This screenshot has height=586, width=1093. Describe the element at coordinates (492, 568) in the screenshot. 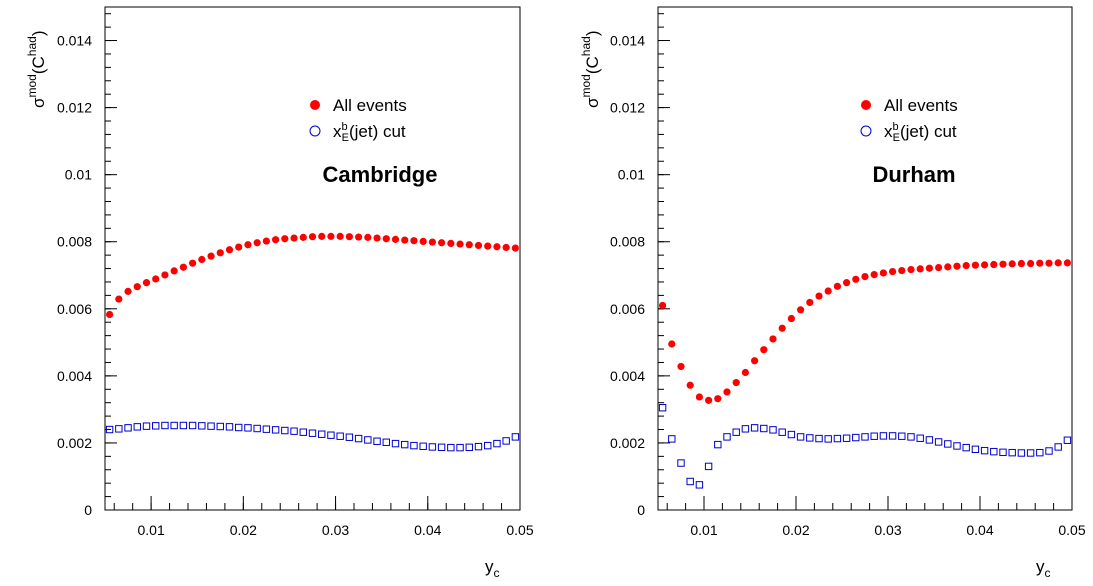

I see `x-axis-title: yc` at that location.